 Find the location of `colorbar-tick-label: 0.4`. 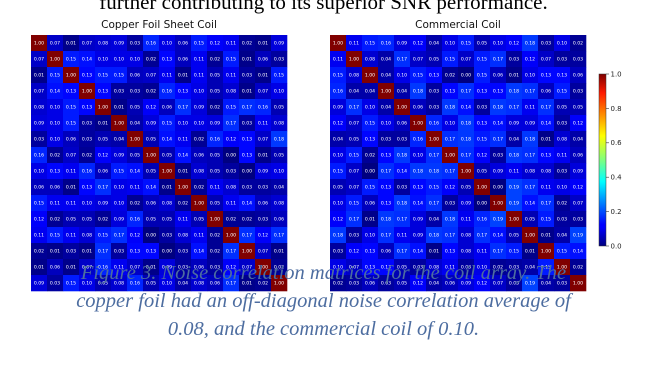

colorbar-tick-label: 0.4 is located at coordinates (617, 178).